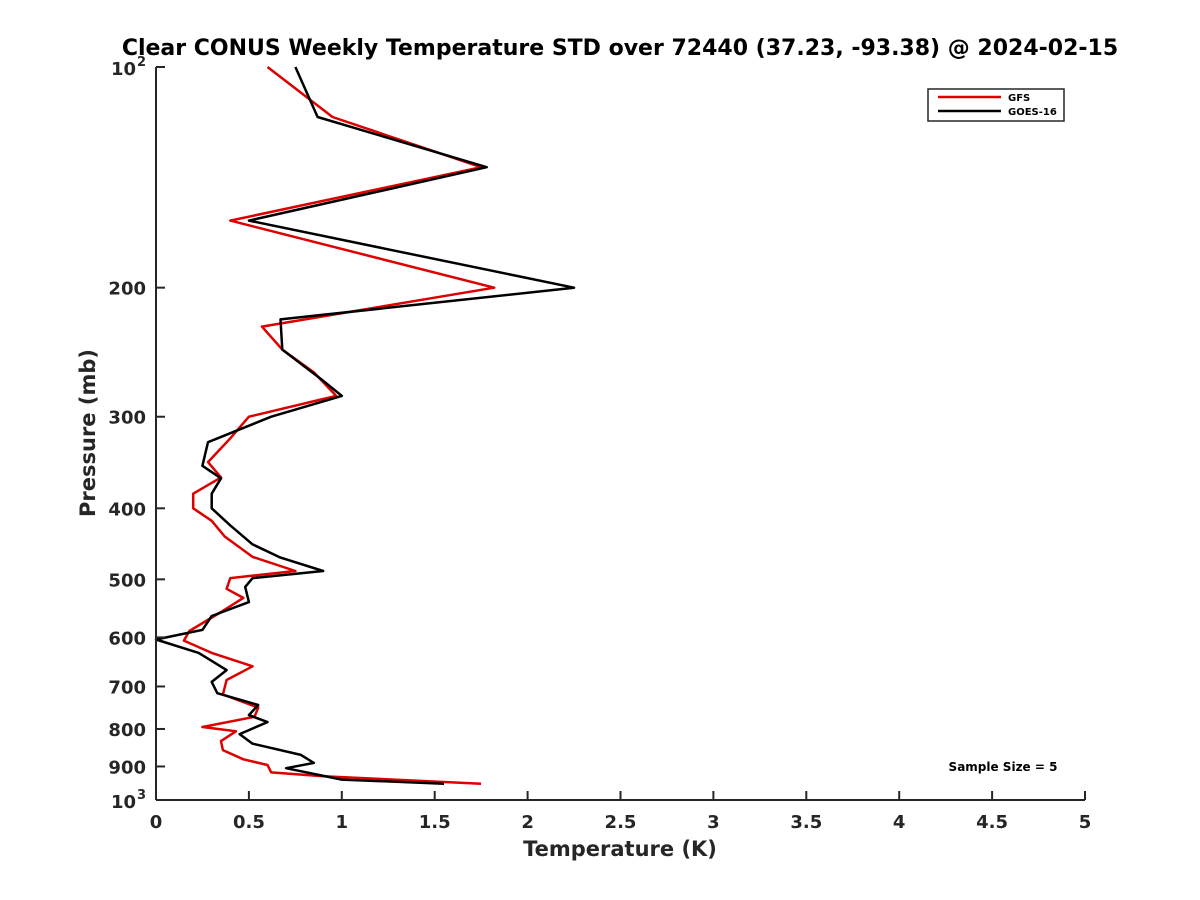 The width and height of the screenshot is (1200, 900). Describe the element at coordinates (527, 822) in the screenshot. I see `x-tick-label: 2` at that location.